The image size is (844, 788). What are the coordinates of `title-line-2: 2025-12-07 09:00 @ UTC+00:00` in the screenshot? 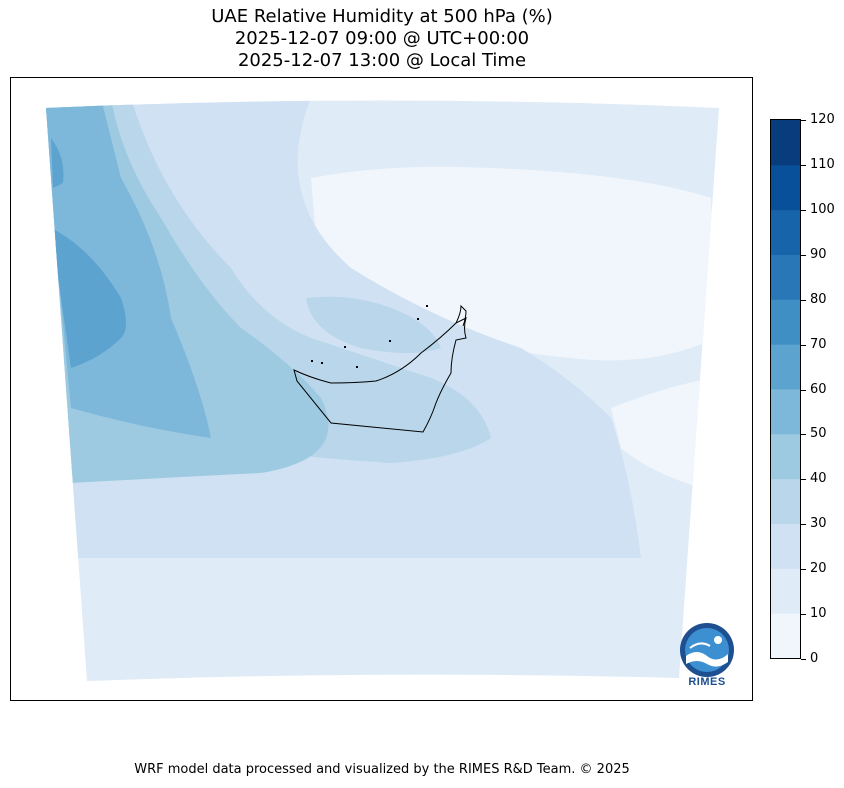 It's located at (382, 38).